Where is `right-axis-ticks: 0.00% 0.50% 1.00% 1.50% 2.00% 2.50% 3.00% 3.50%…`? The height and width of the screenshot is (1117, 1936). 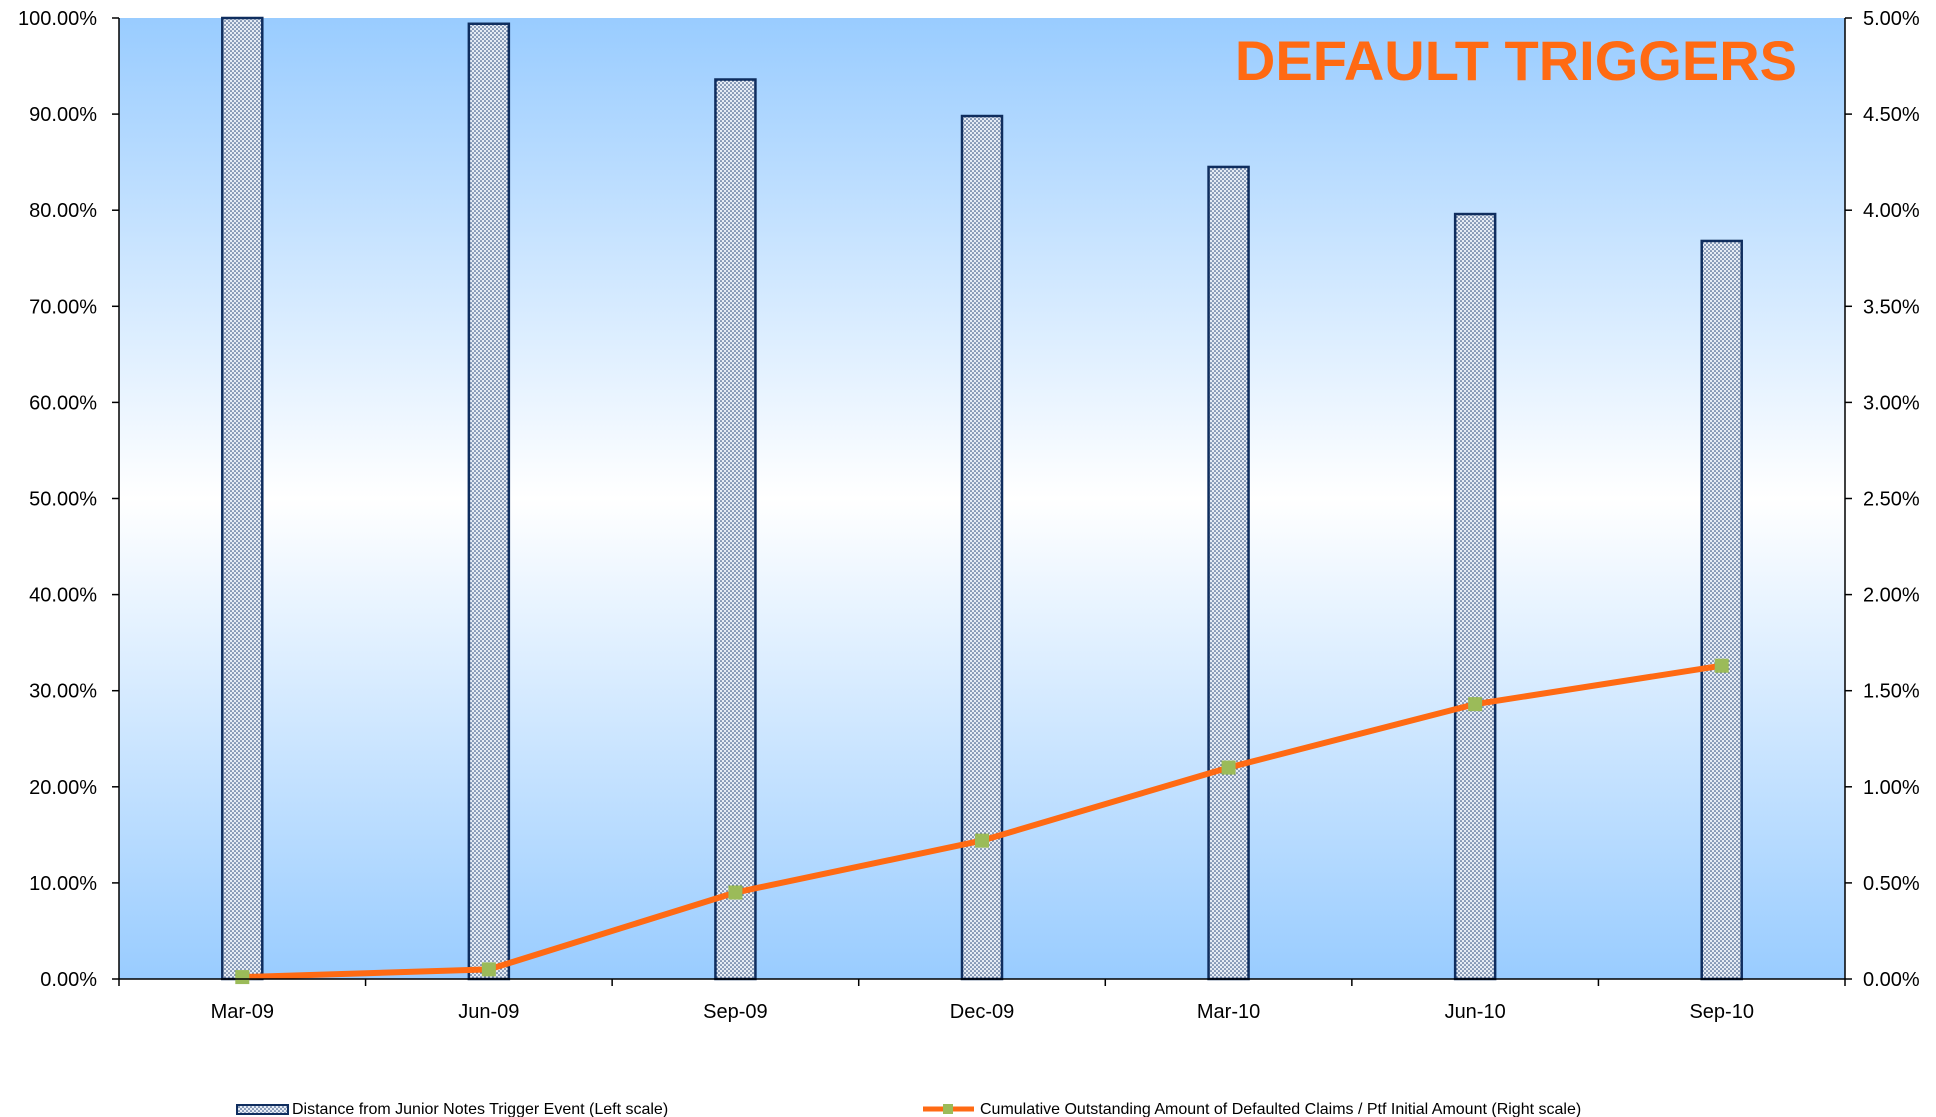 right-axis-ticks: 0.00% 0.50% 1.00% 1.50% 2.00% 2.50% 3.00% 3.50%… is located at coordinates (1882, 499).